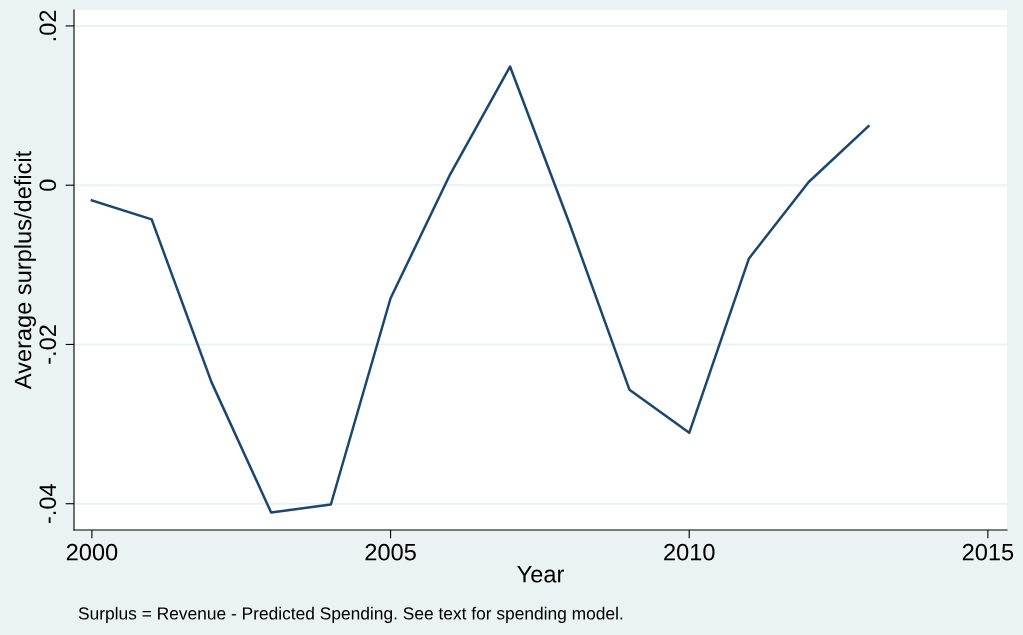 This screenshot has height=635, width=1023. Describe the element at coordinates (48, 25) in the screenshot. I see `y-tick-label: .02` at that location.